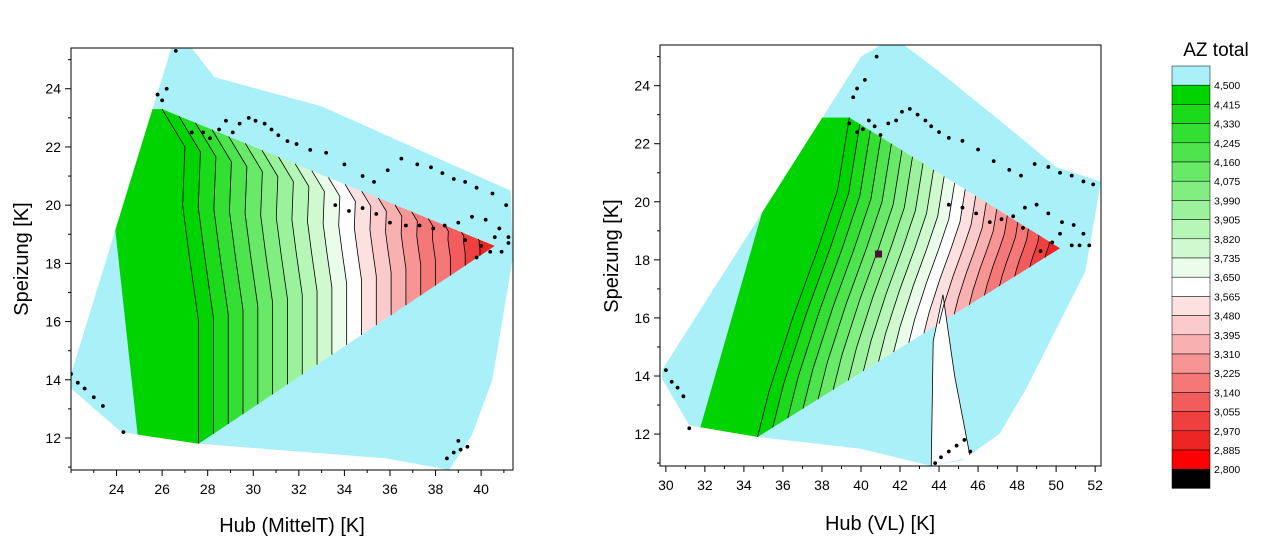 The height and width of the screenshot is (559, 1280). Describe the element at coordinates (666, 485) in the screenshot. I see `x-tick-label: 30` at that location.